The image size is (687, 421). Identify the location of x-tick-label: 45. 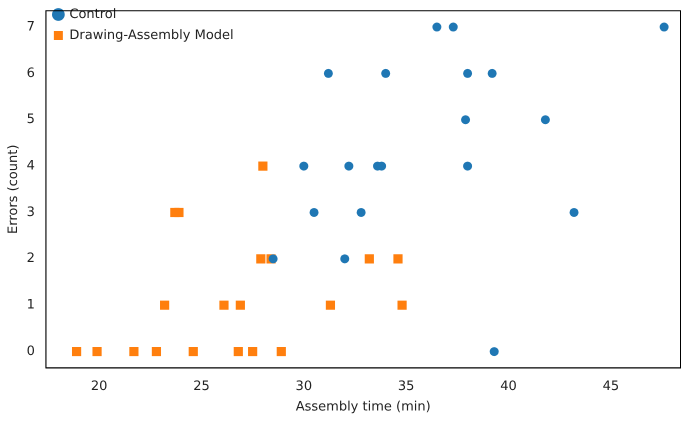
(611, 386).